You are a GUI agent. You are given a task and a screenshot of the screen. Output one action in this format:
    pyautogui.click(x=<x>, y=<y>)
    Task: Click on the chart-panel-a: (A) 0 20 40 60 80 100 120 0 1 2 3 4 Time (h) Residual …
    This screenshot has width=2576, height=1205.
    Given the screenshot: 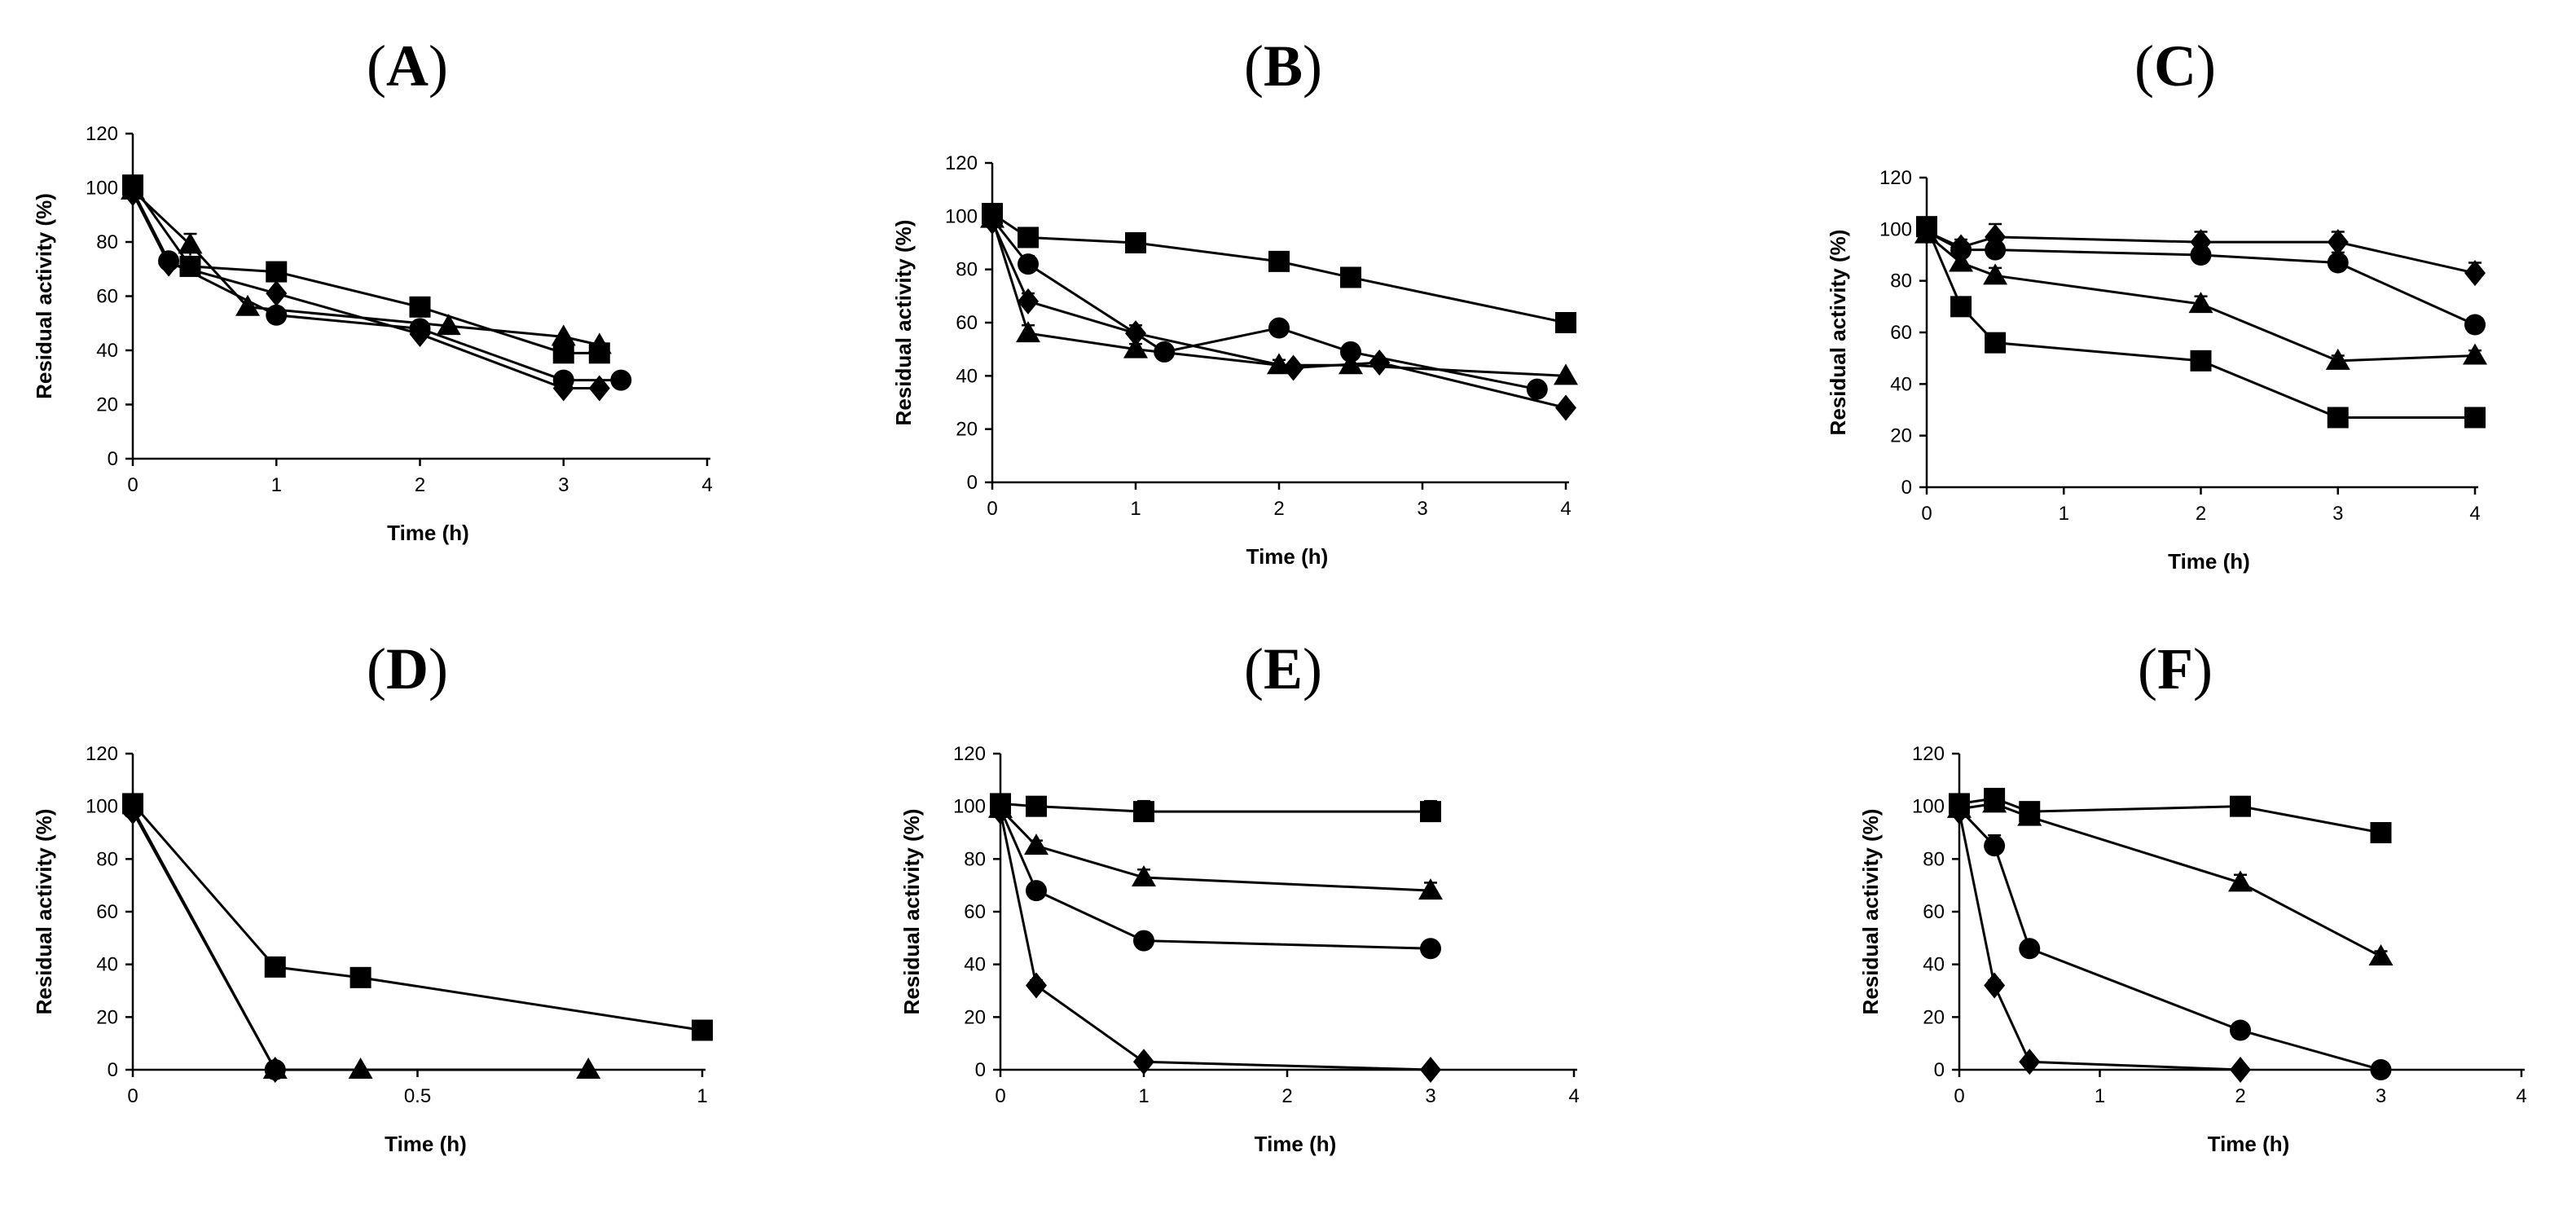 What is the action you would take?
    pyautogui.click(x=372, y=289)
    